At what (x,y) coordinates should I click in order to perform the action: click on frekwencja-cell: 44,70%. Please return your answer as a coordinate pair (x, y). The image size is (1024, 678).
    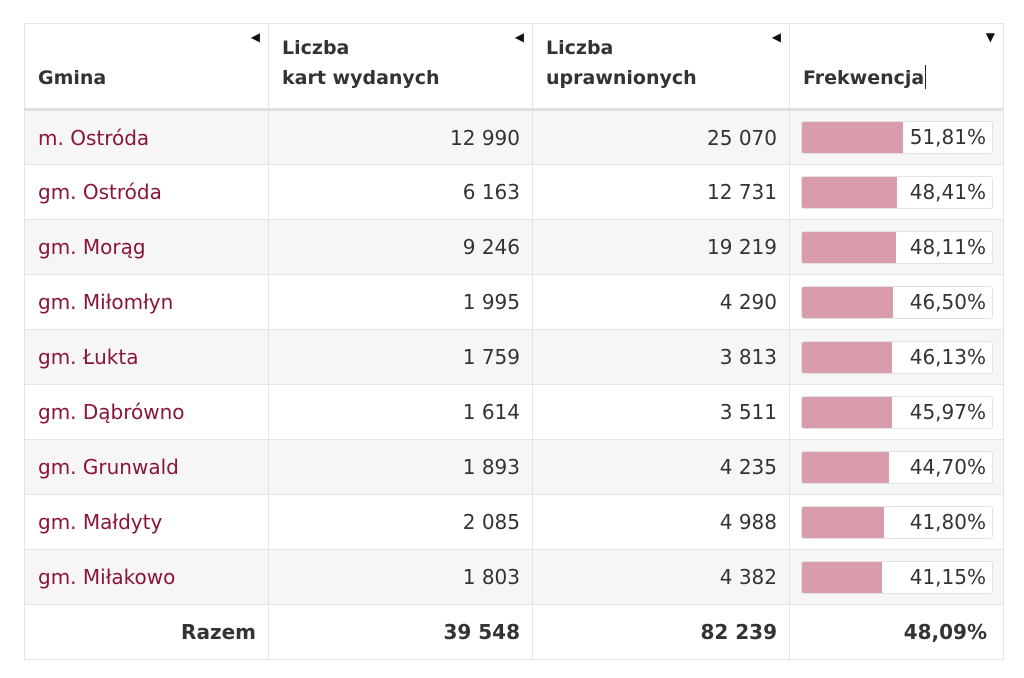
    Looking at the image, I should click on (896, 467).